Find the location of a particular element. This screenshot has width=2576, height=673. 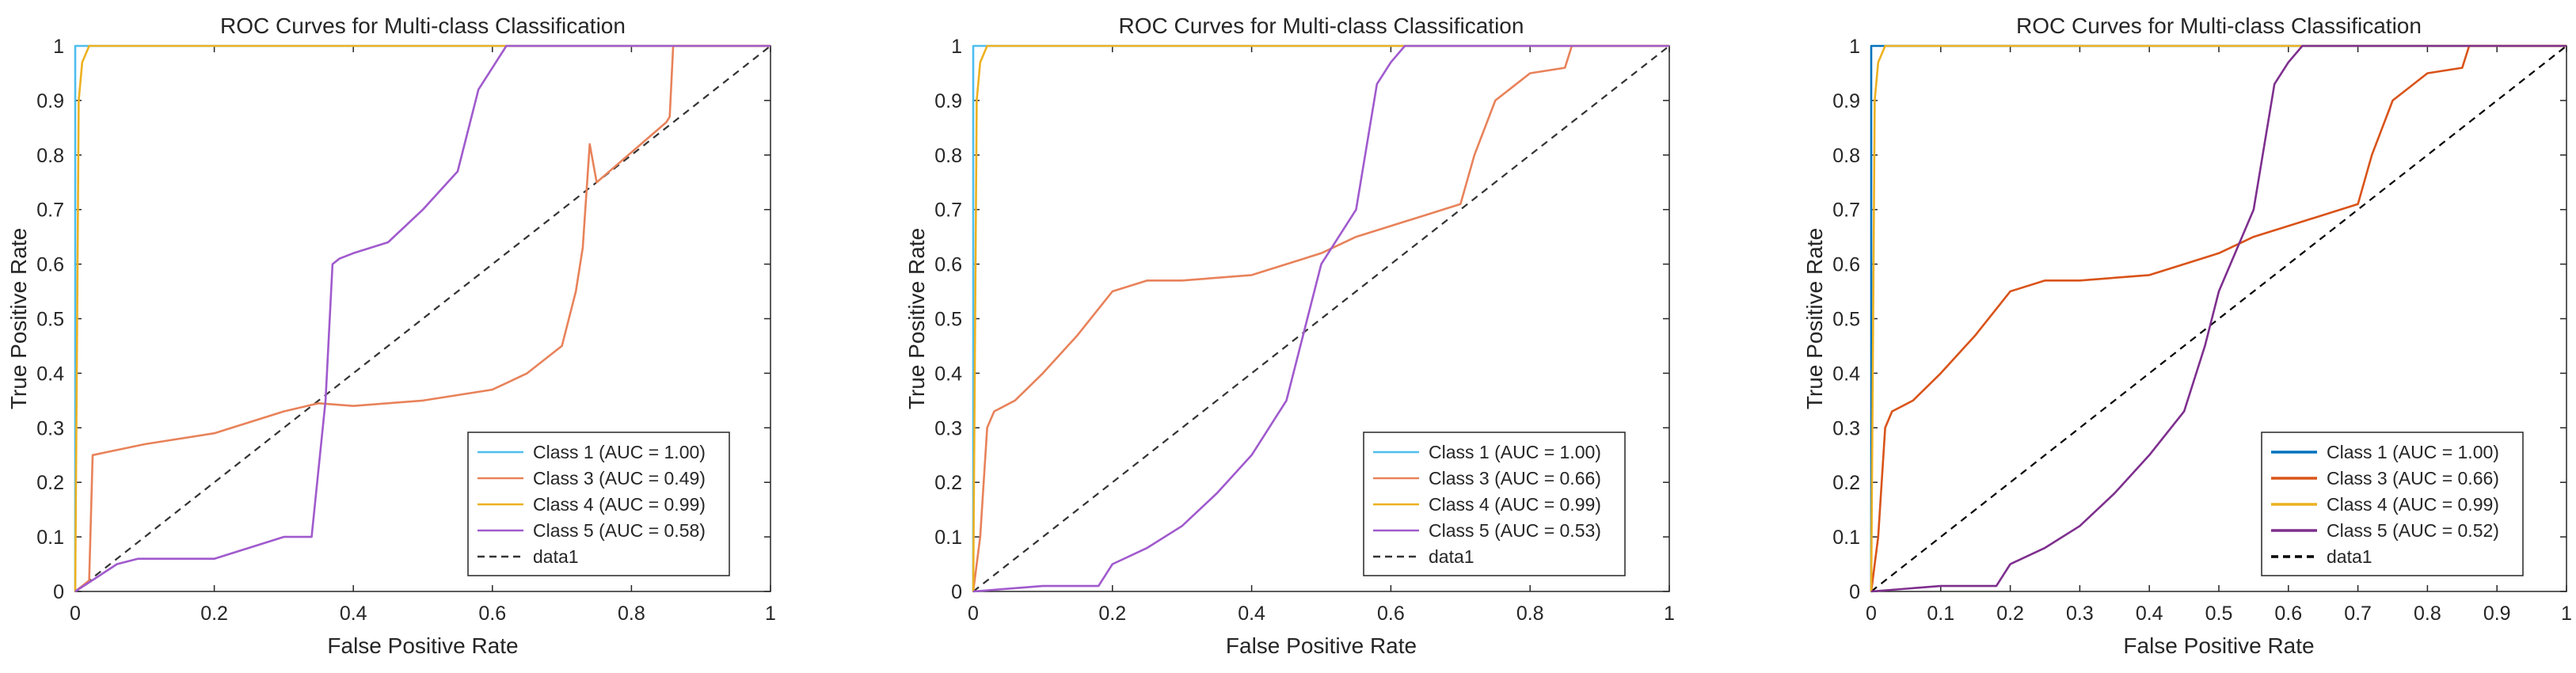

x-tick-label: 0.3 is located at coordinates (2080, 614).